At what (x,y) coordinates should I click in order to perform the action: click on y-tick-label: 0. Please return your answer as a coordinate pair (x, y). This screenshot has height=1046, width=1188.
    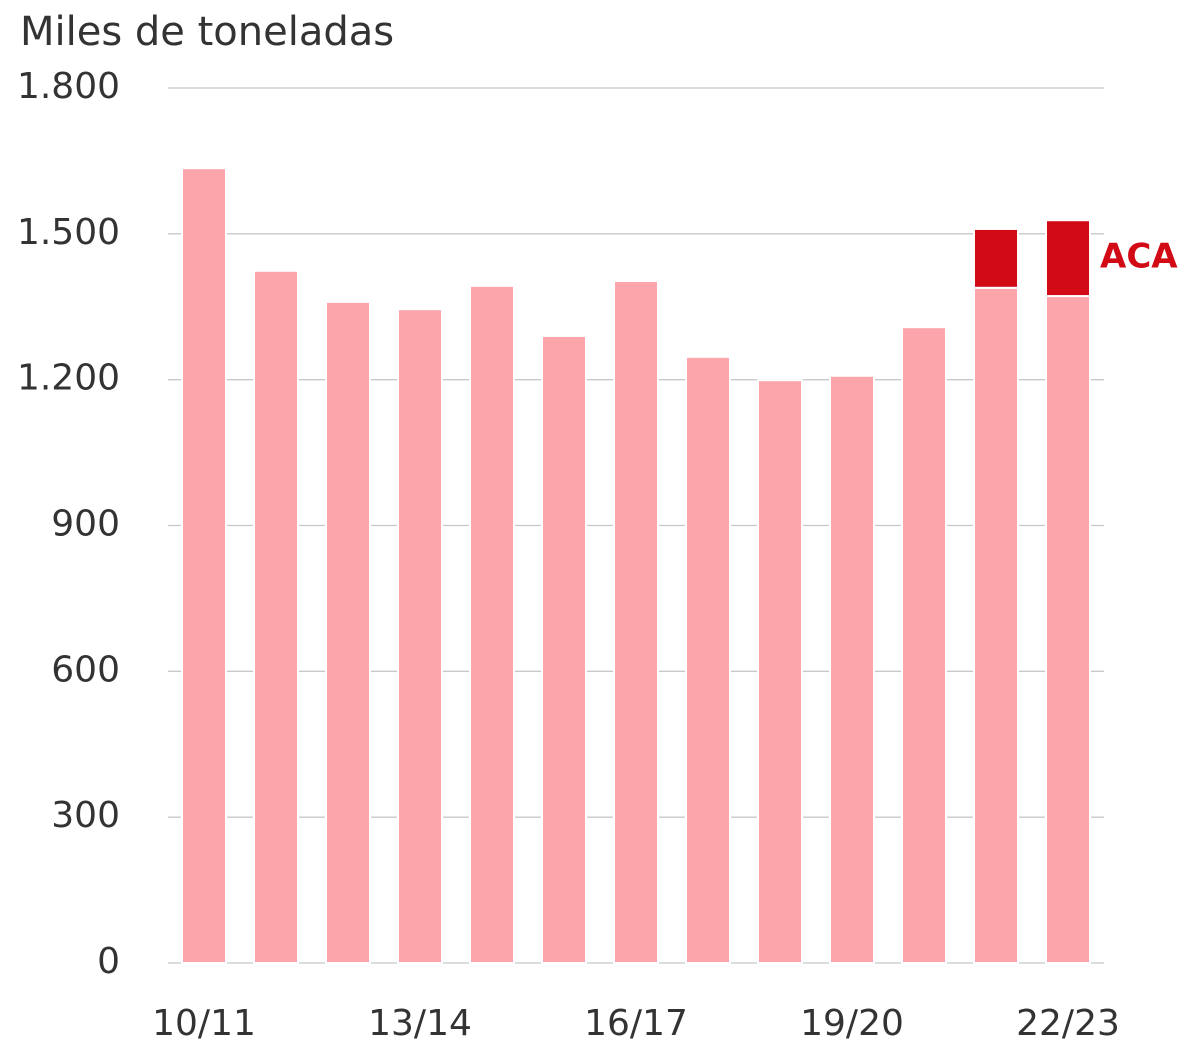
    Looking at the image, I should click on (108, 961).